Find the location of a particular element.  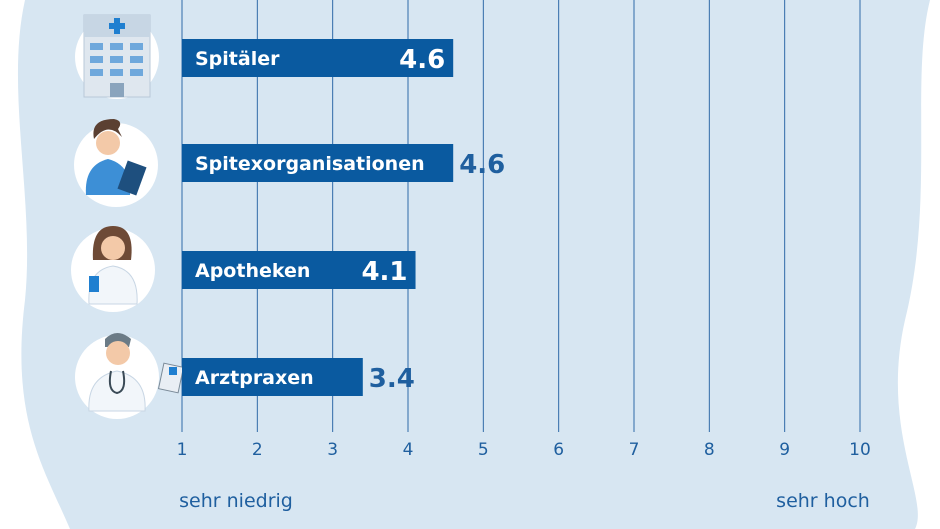

bar-category-label: Spitäler is located at coordinates (237, 59).